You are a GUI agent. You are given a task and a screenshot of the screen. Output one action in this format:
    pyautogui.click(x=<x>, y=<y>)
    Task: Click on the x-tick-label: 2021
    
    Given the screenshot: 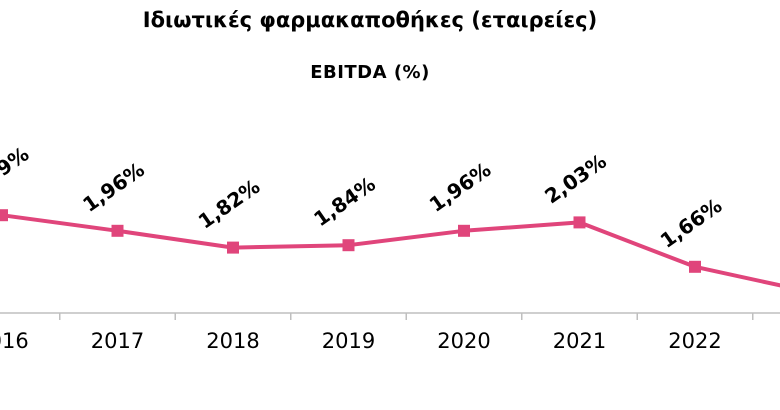 What is the action you would take?
    pyautogui.click(x=579, y=341)
    